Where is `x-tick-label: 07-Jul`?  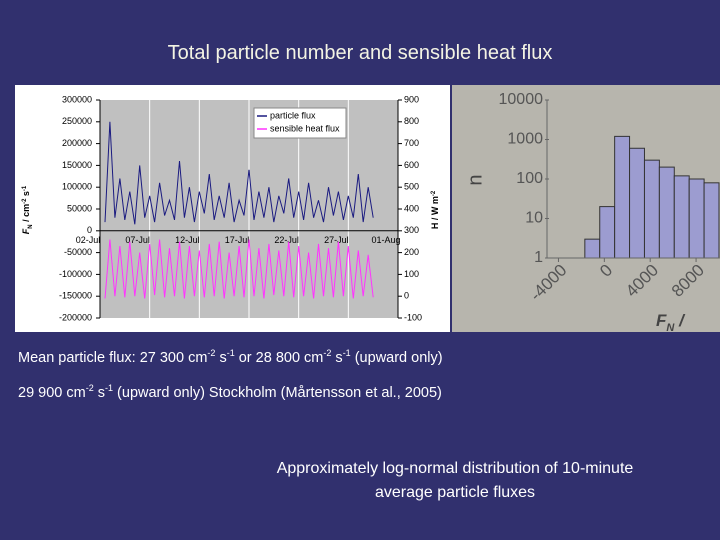 x-tick-label: 07-Jul is located at coordinates (137, 240).